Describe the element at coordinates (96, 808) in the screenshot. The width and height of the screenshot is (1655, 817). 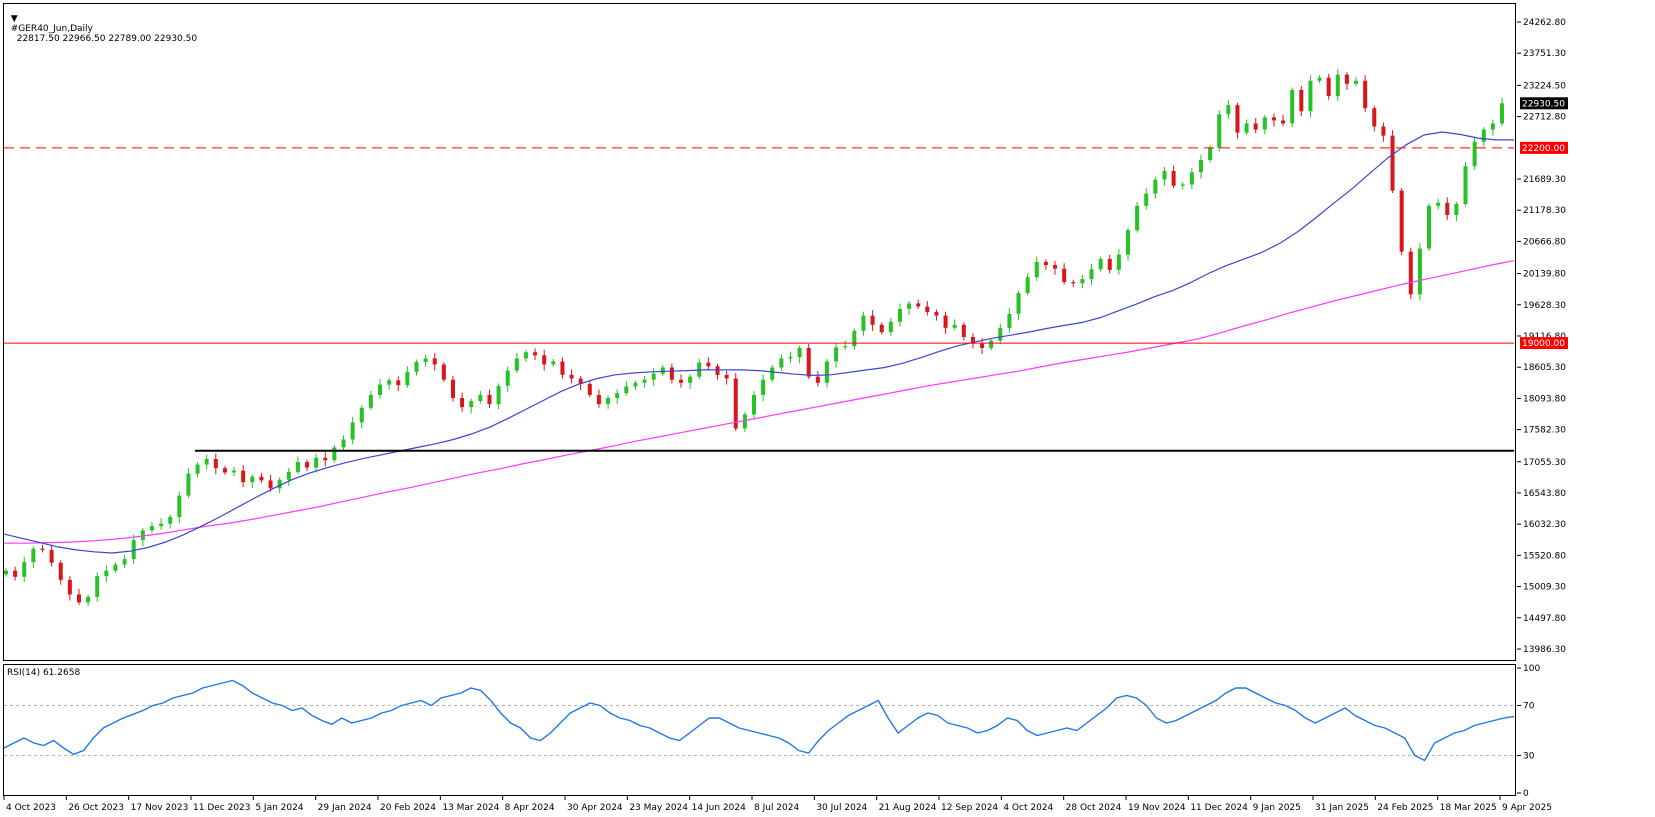
I see `date-axis-label: 26 Oct 2023` at that location.